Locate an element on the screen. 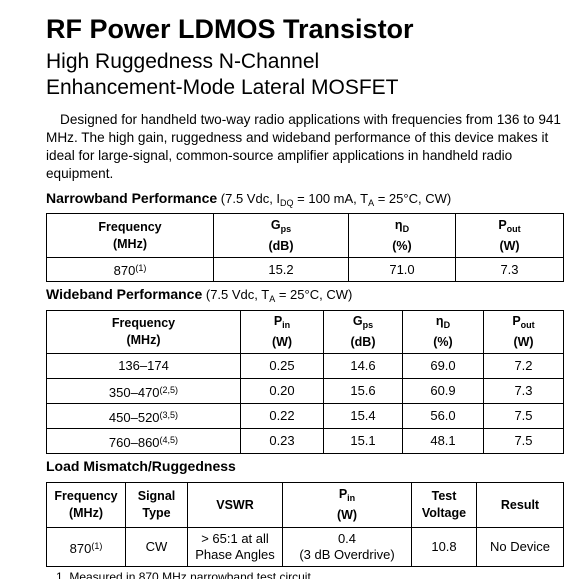 This screenshot has height=579, width=579. cell-line: 10.8 is located at coordinates (444, 547).